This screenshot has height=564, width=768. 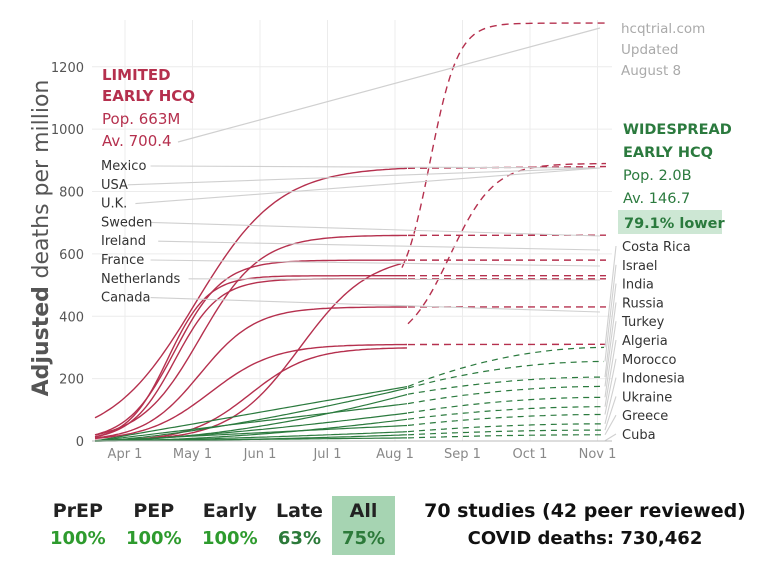 I want to click on y-tick-label: 1000, so click(x=67, y=130).